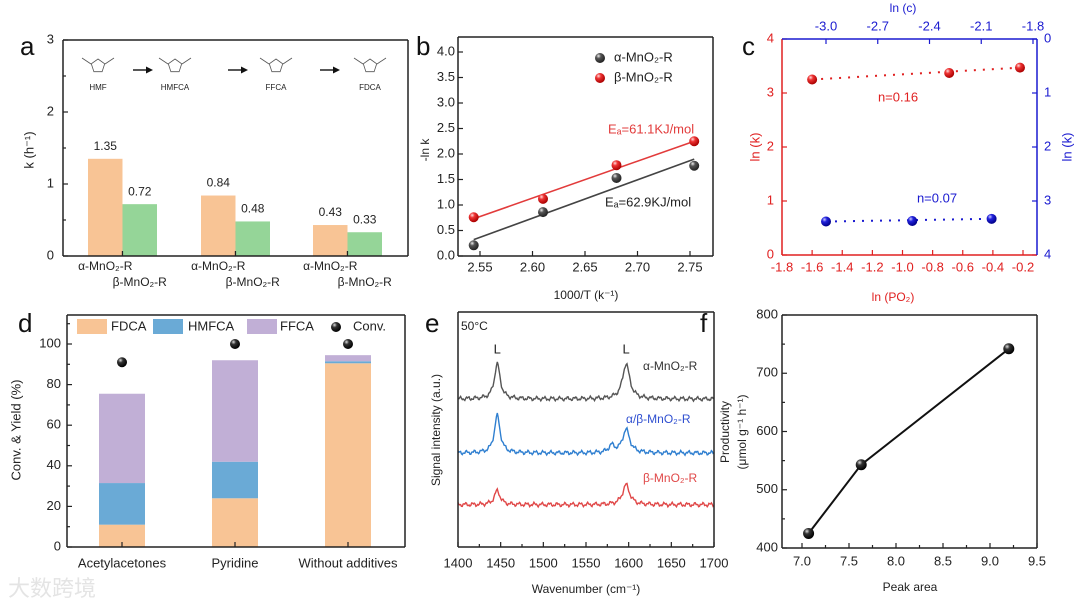  What do you see at coordinates (770, 91) in the screenshot?
I see `y-tick-label: 3` at bounding box center [770, 91].